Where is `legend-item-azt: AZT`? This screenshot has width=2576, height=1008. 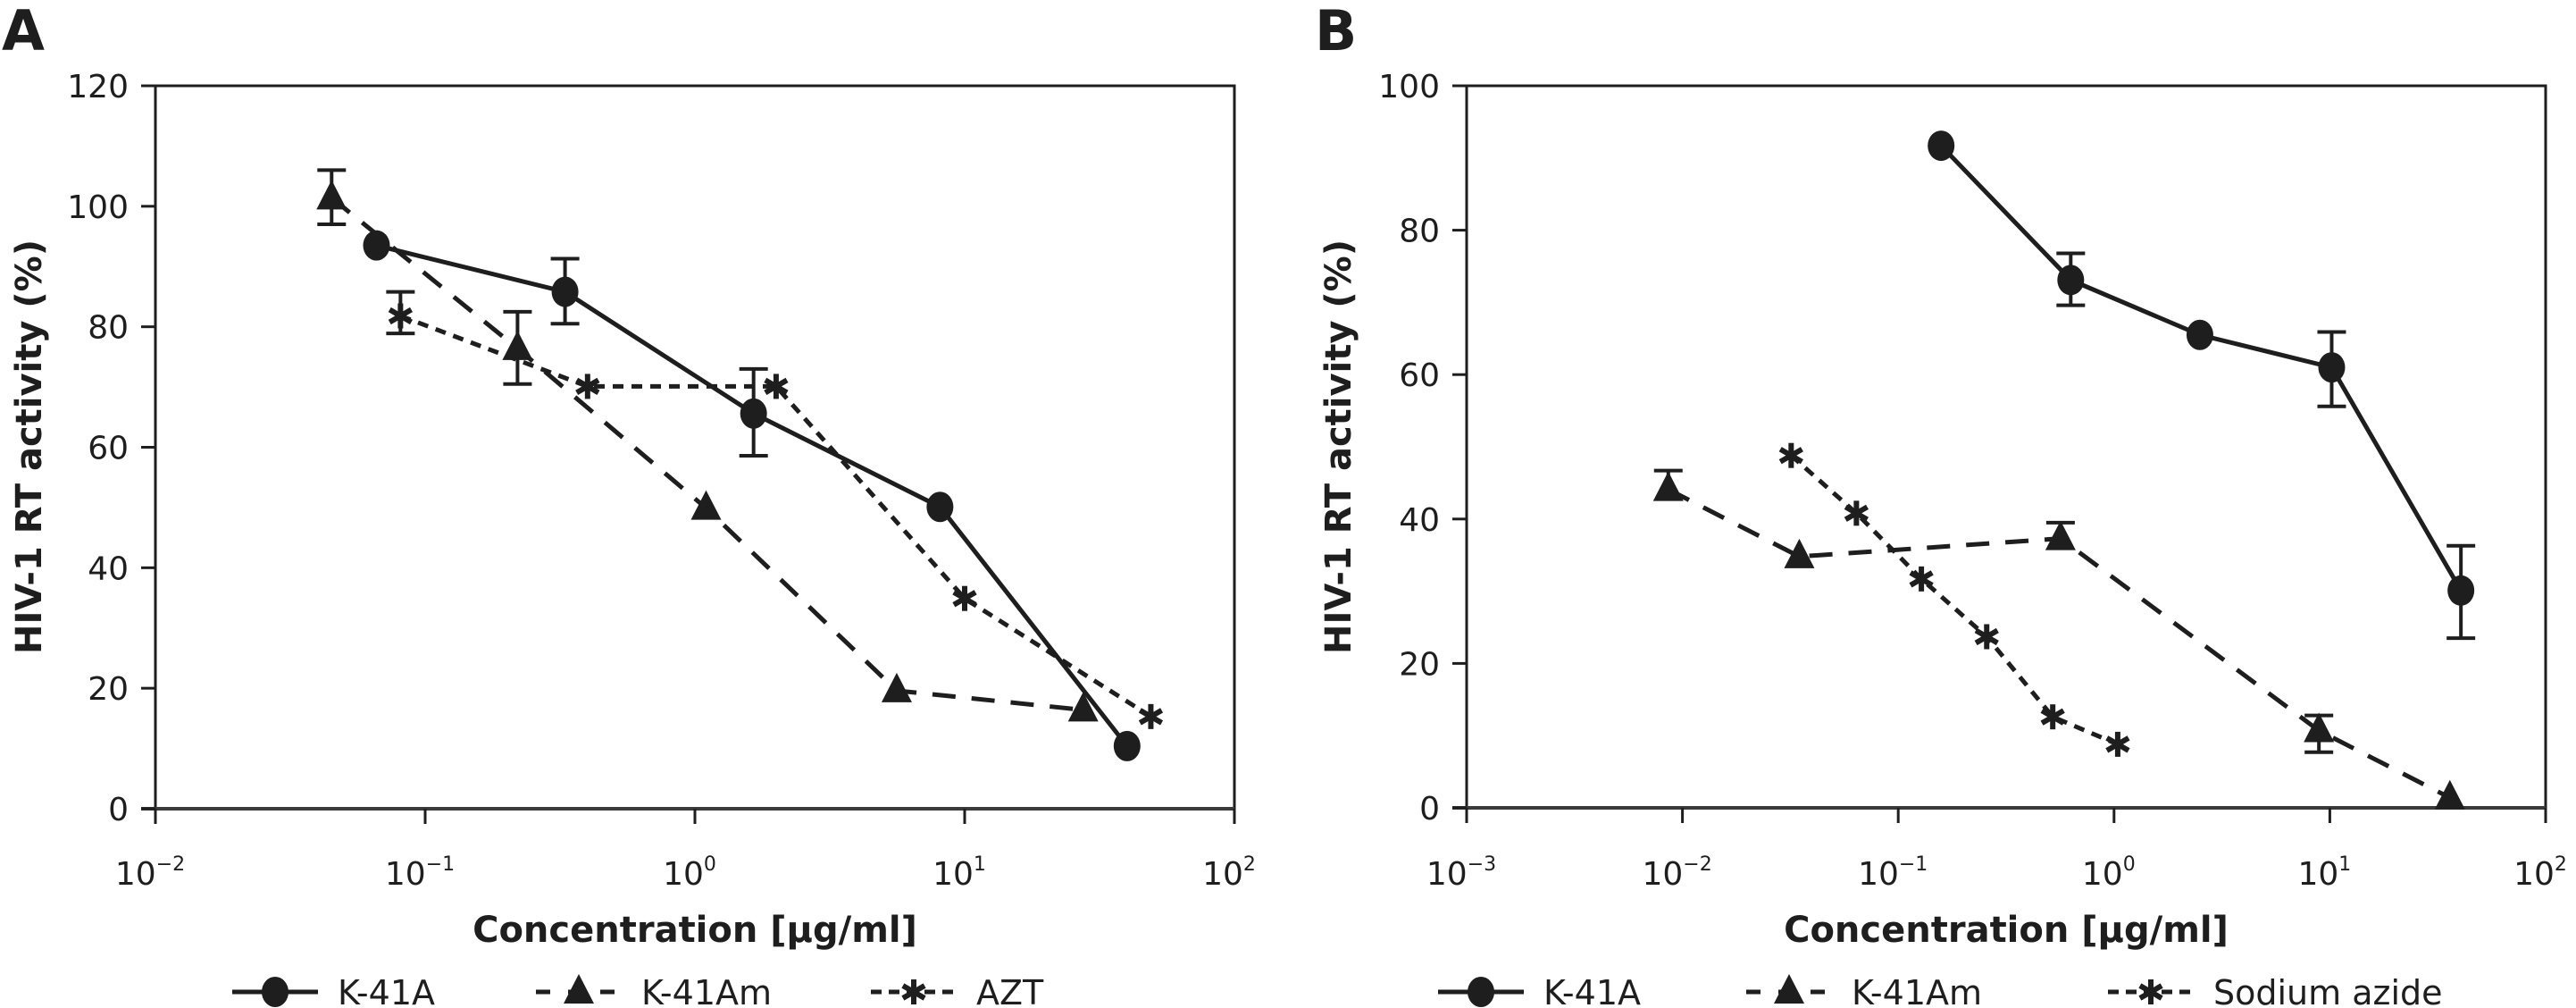 legend-item-azt: AZT is located at coordinates (958, 990).